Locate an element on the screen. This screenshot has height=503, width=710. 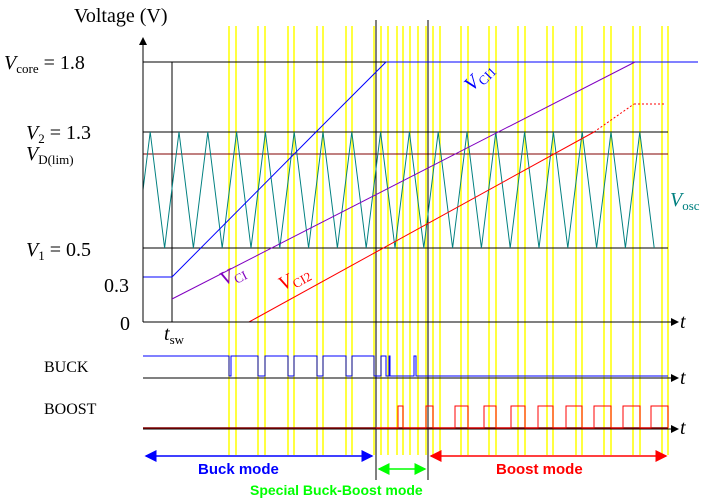
zero-label: 0 is located at coordinates (125, 324).